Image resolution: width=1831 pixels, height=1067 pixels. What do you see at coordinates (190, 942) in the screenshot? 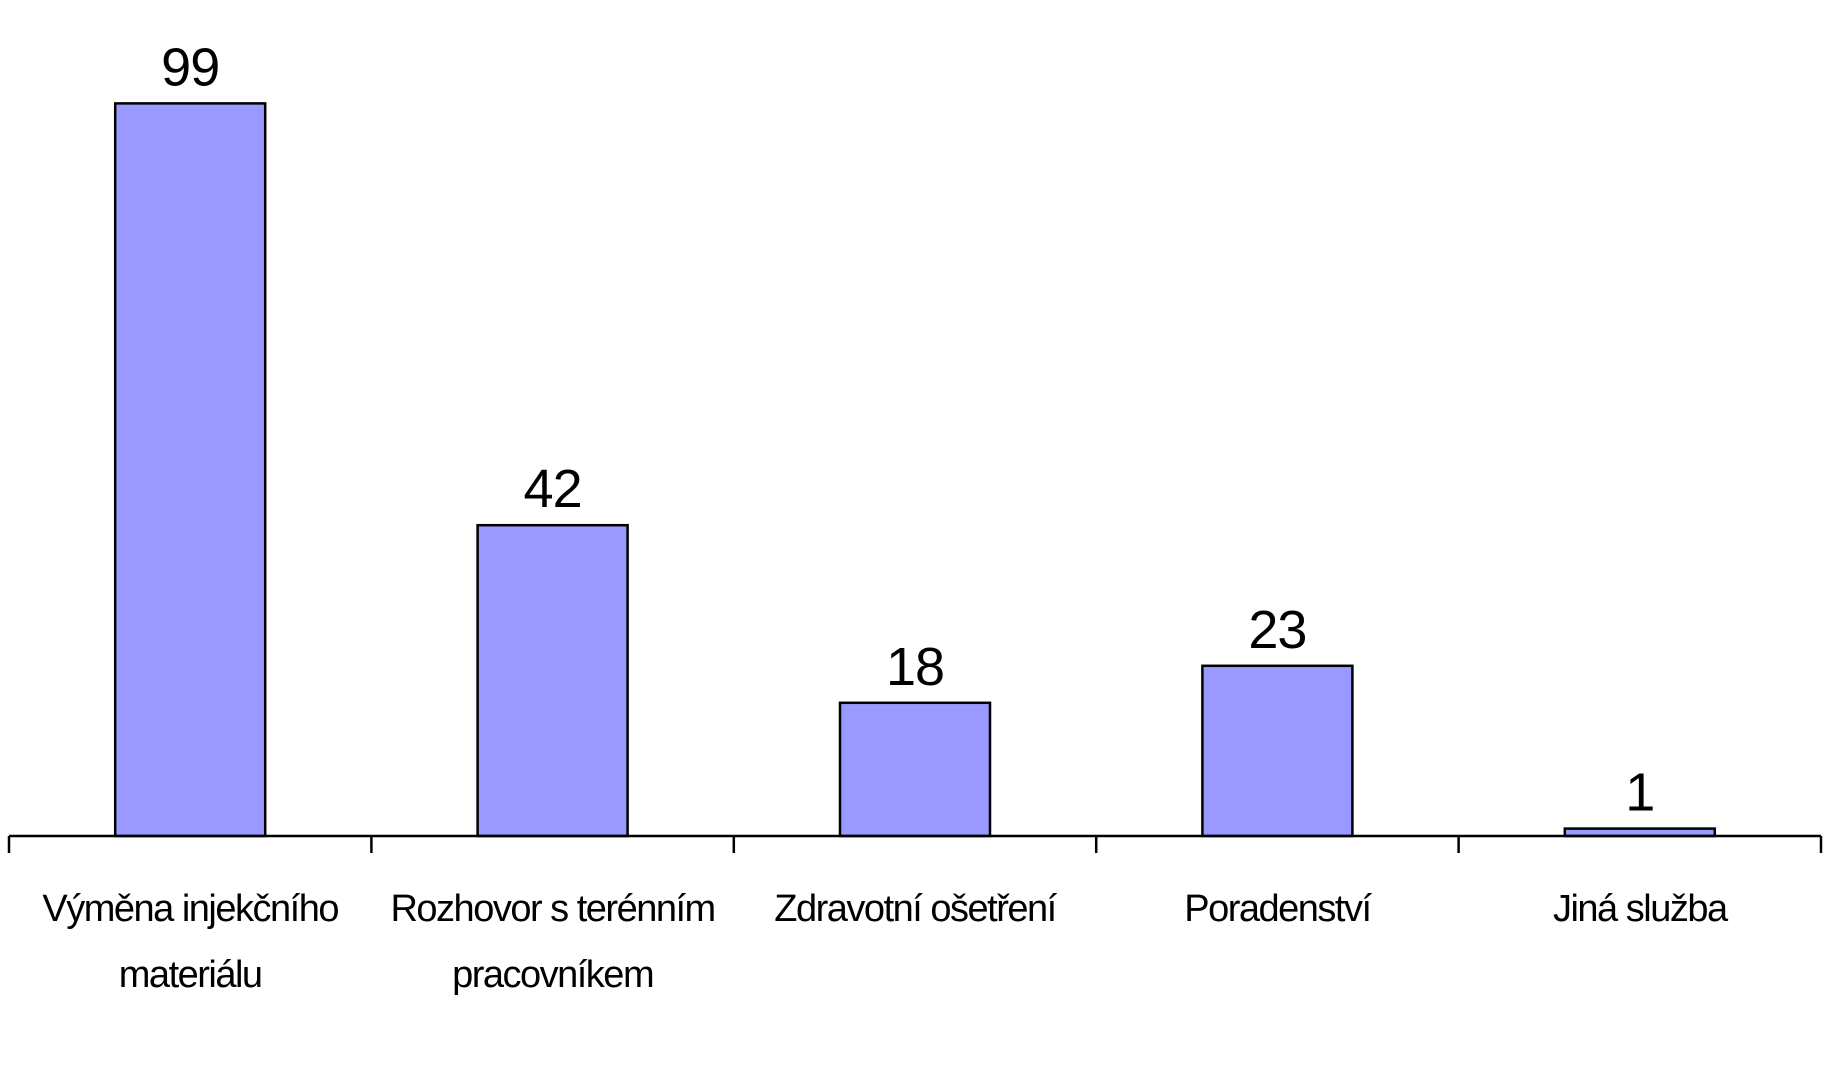
I see `x-tick-label: Výměna injekčního materiálu` at bounding box center [190, 942].